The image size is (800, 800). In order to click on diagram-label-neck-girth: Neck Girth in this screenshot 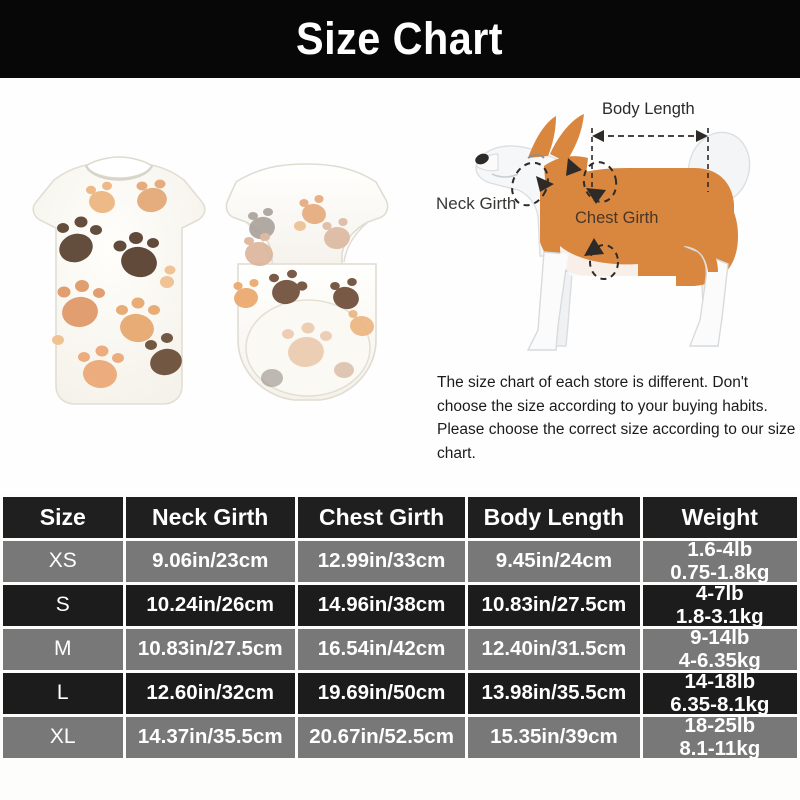, I will do `click(476, 203)`.